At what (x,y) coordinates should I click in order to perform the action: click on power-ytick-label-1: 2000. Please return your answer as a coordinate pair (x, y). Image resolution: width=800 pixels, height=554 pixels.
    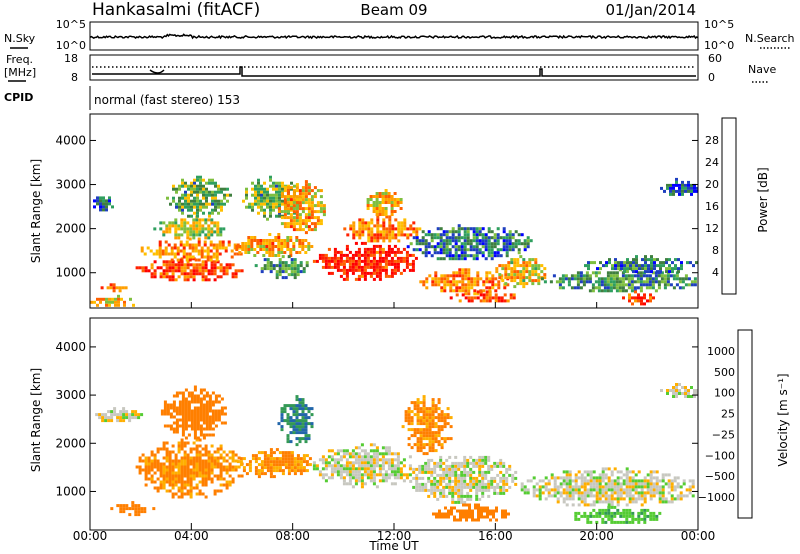
    Looking at the image, I should click on (70, 229).